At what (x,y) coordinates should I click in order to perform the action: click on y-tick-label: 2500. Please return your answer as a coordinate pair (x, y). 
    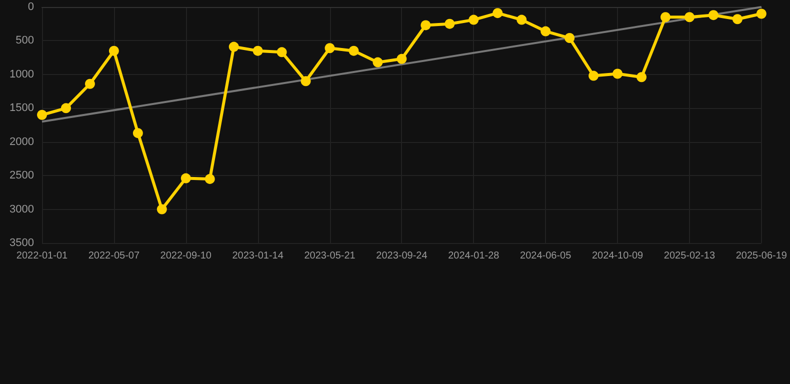
    Looking at the image, I should click on (22, 176).